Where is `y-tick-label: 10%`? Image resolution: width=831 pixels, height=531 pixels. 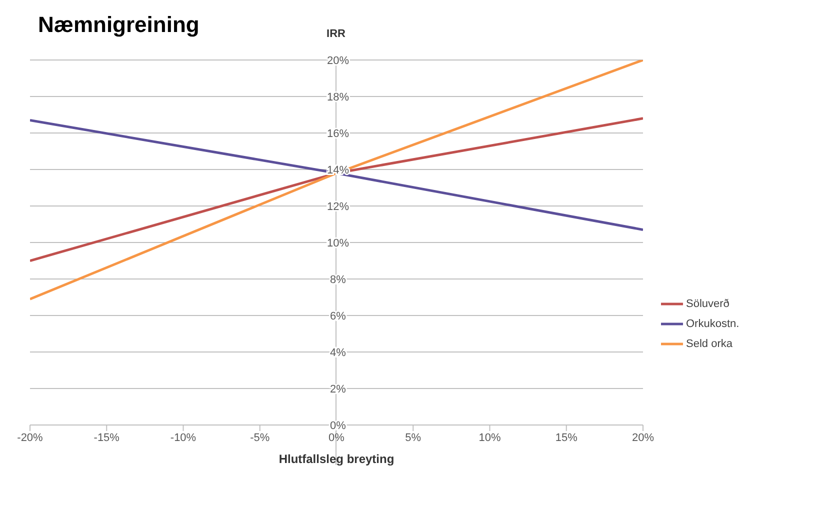
y-tick-label: 10% is located at coordinates (338, 244).